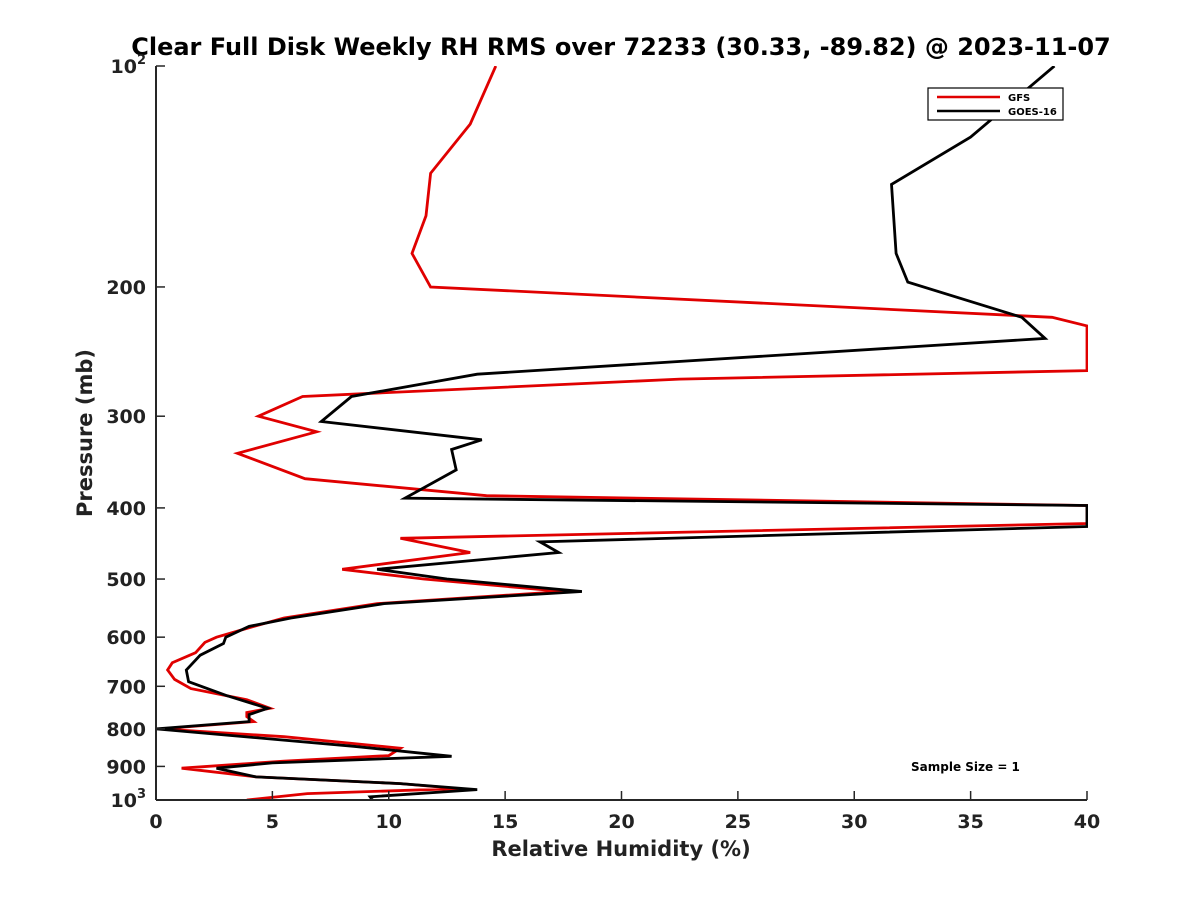 This screenshot has width=1200, height=900. Describe the element at coordinates (1087, 822) in the screenshot. I see `x-tick-label: 40` at that location.